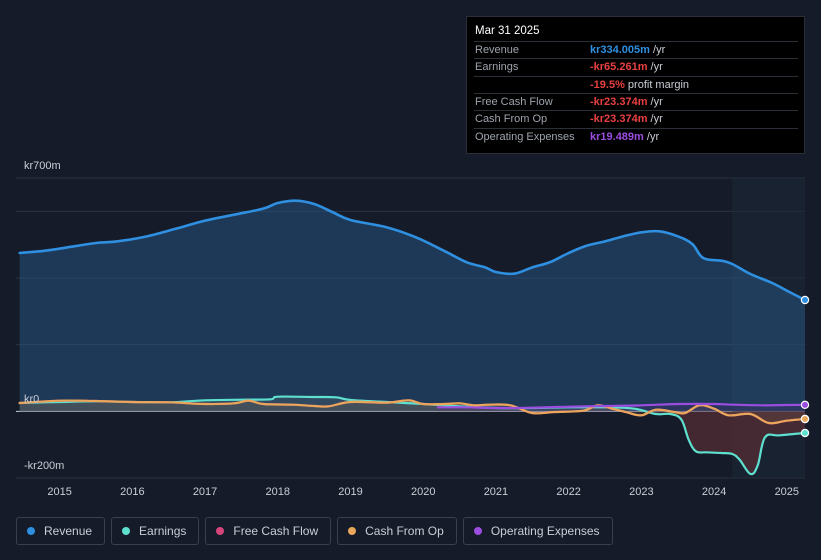 The height and width of the screenshot is (560, 821). Describe the element at coordinates (42, 166) in the screenshot. I see `y-tick-label: kr700m` at that location.